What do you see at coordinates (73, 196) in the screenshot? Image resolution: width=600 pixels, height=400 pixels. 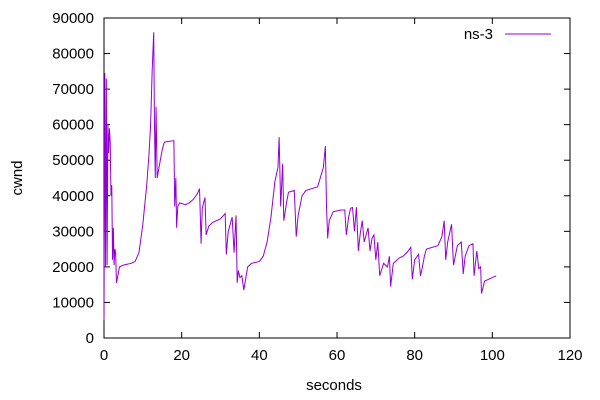 I see `y-tick-label: 40000` at bounding box center [73, 196].